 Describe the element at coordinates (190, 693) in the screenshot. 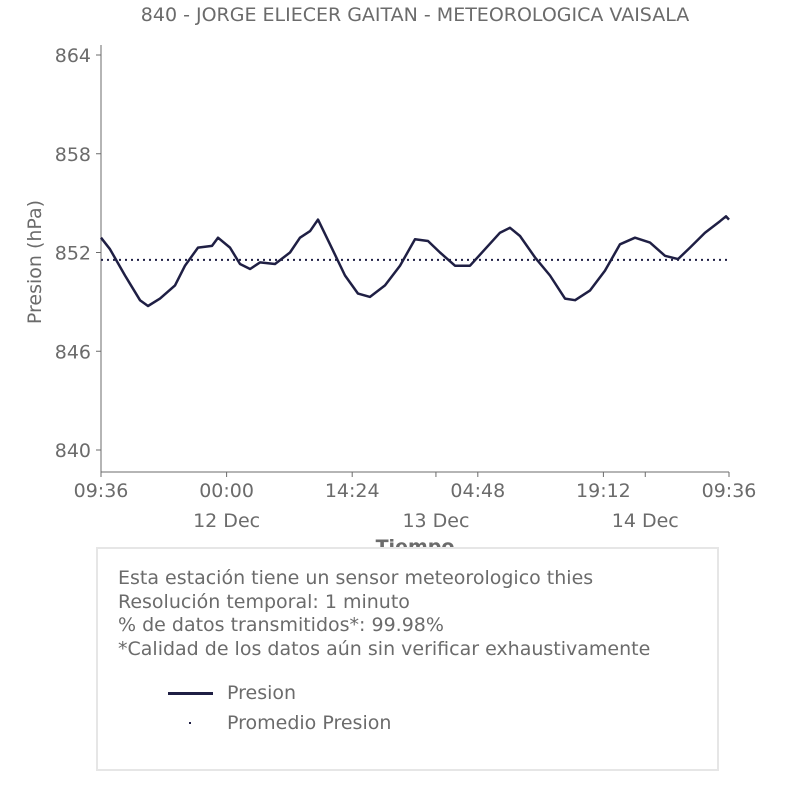

I see `legend-line-swatch` at that location.